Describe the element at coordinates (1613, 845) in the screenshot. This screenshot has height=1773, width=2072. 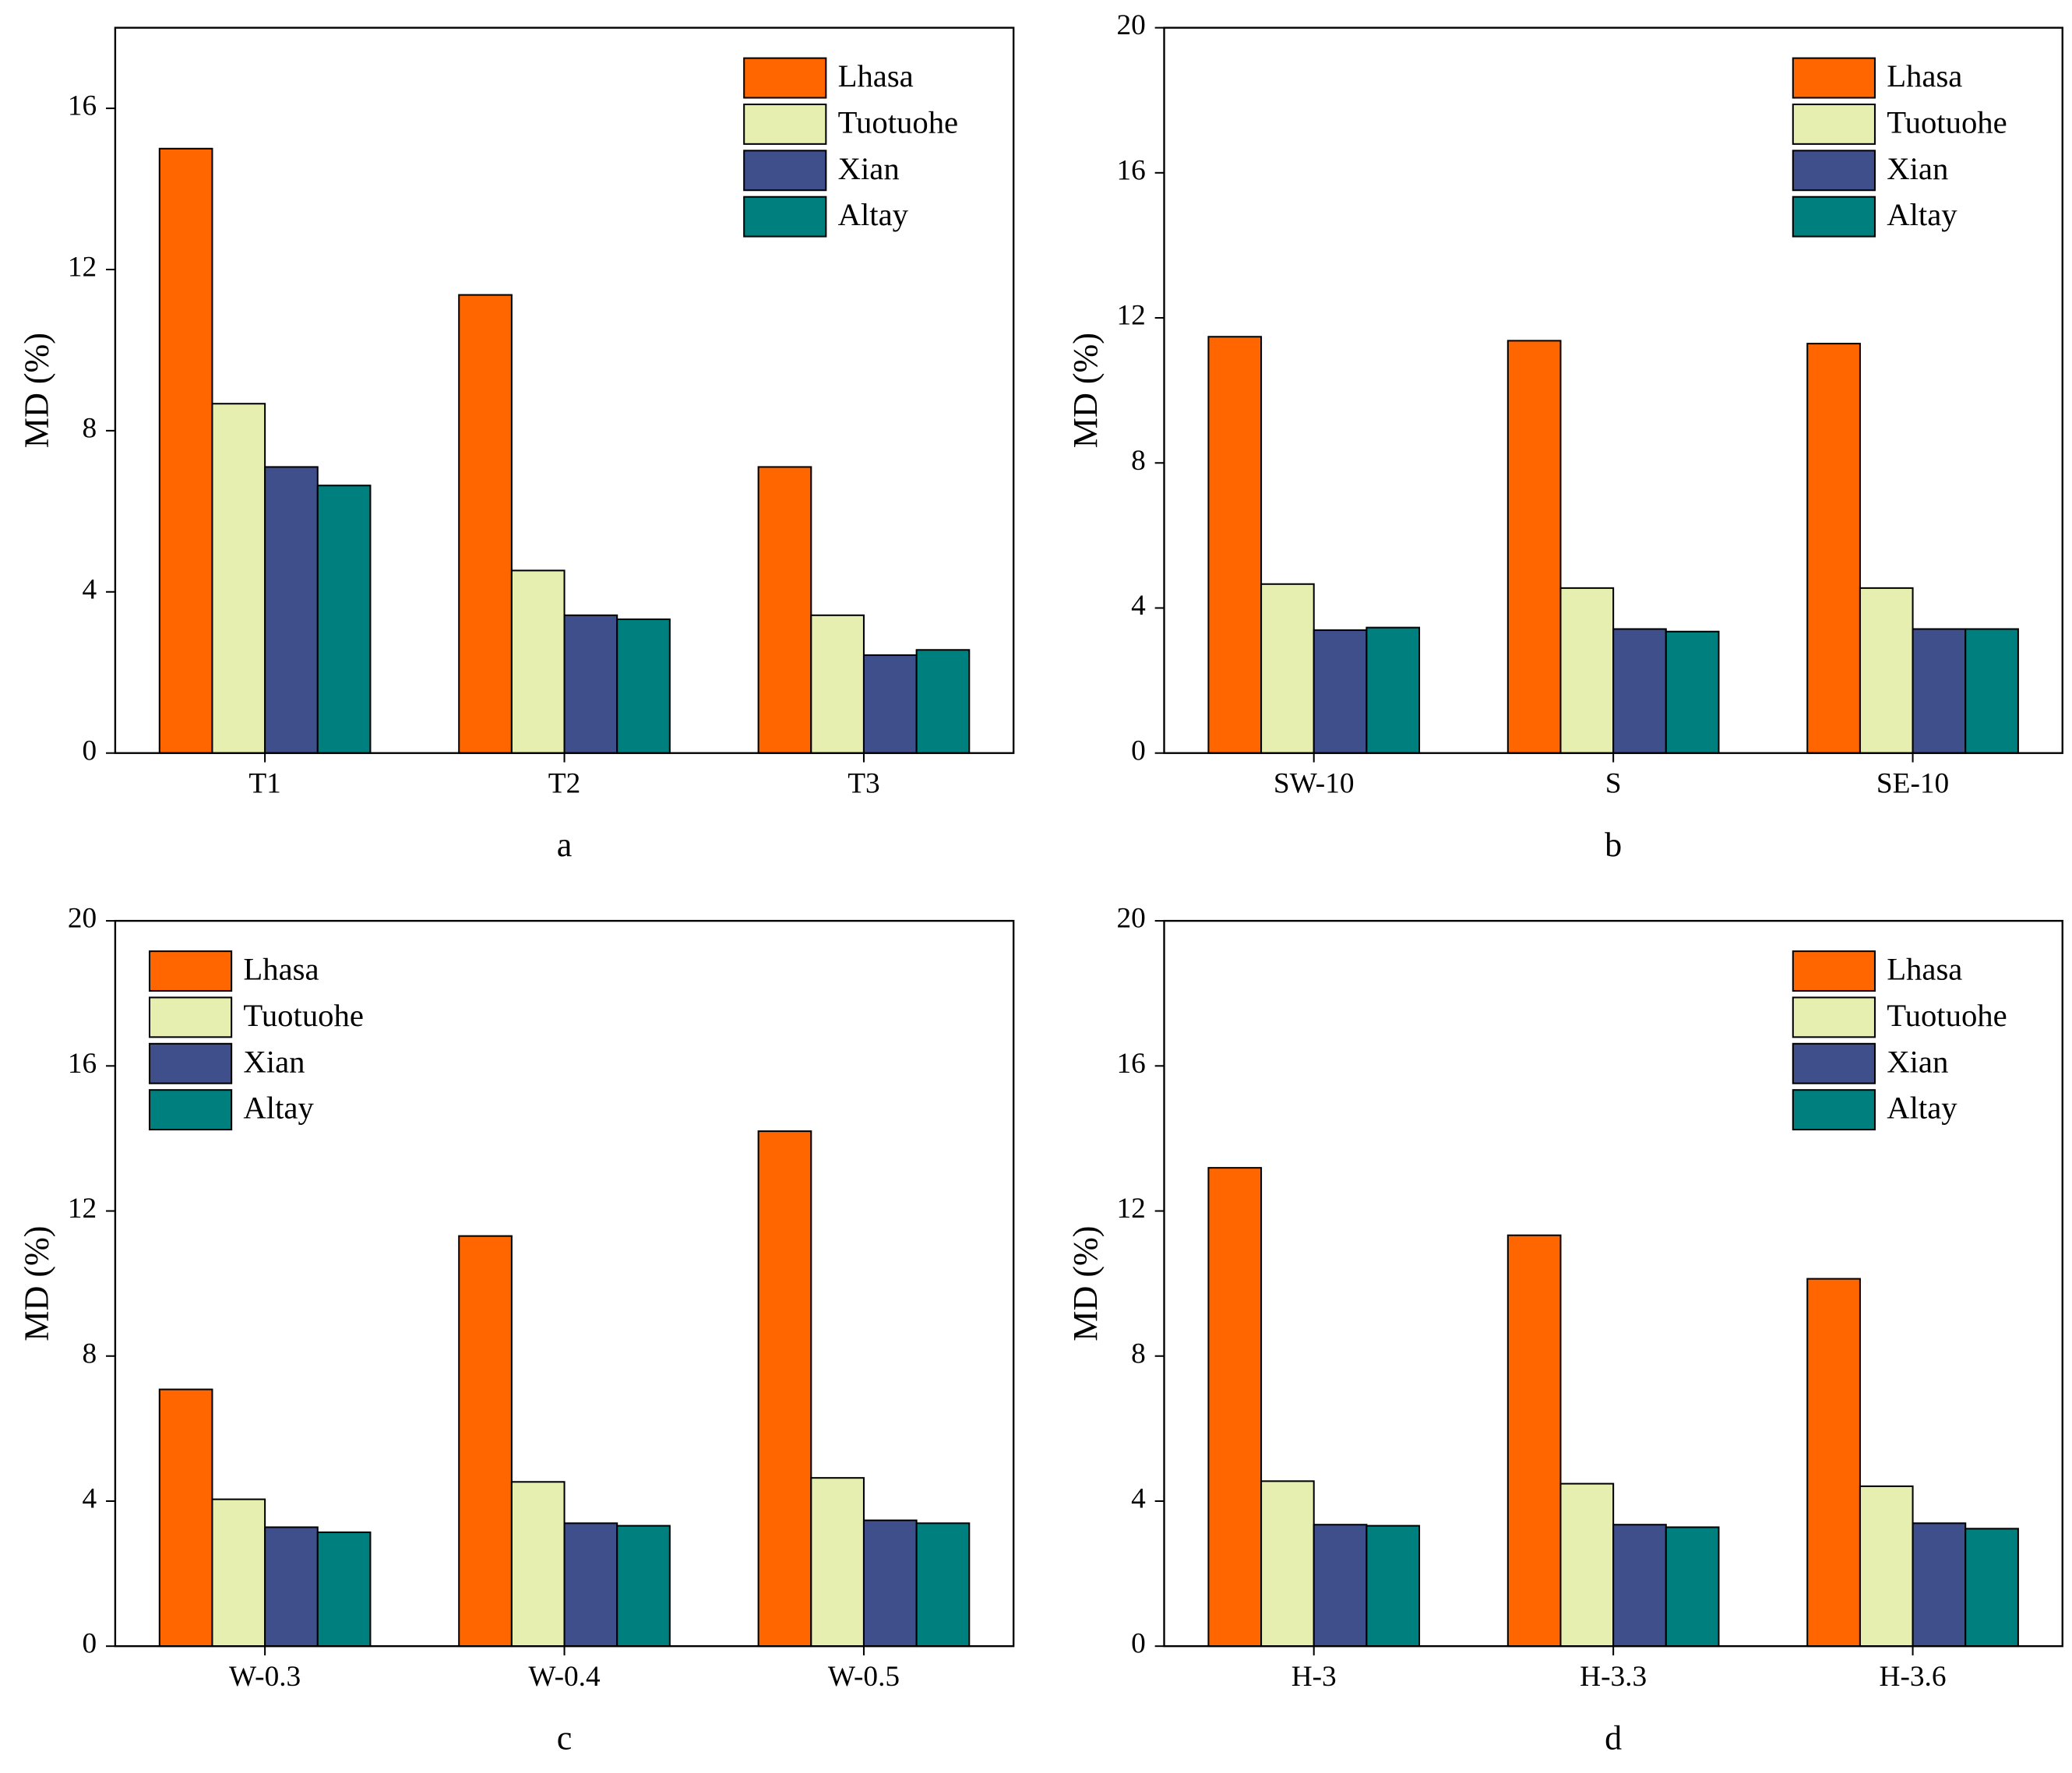
I see `panel-caption: b` at that location.